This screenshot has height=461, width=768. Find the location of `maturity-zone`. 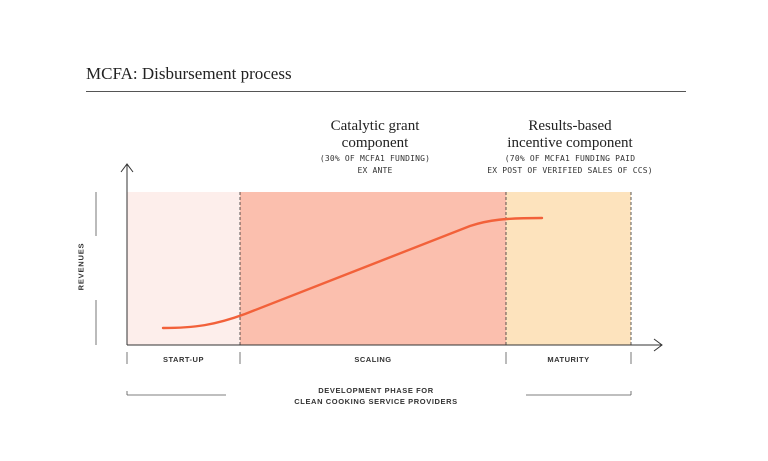

maturity-zone is located at coordinates (568, 268).